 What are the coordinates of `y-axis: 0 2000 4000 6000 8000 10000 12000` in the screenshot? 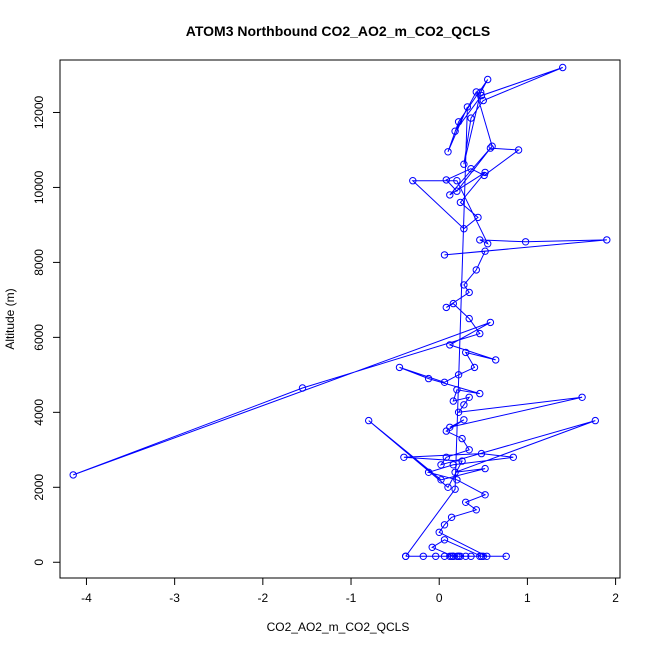 It's located at (46, 330).